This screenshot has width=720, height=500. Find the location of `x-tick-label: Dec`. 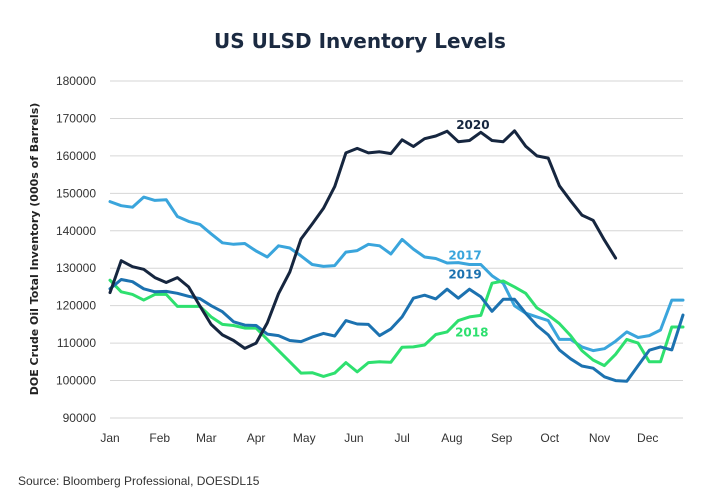

x-tick-label: Dec is located at coordinates (647, 438).